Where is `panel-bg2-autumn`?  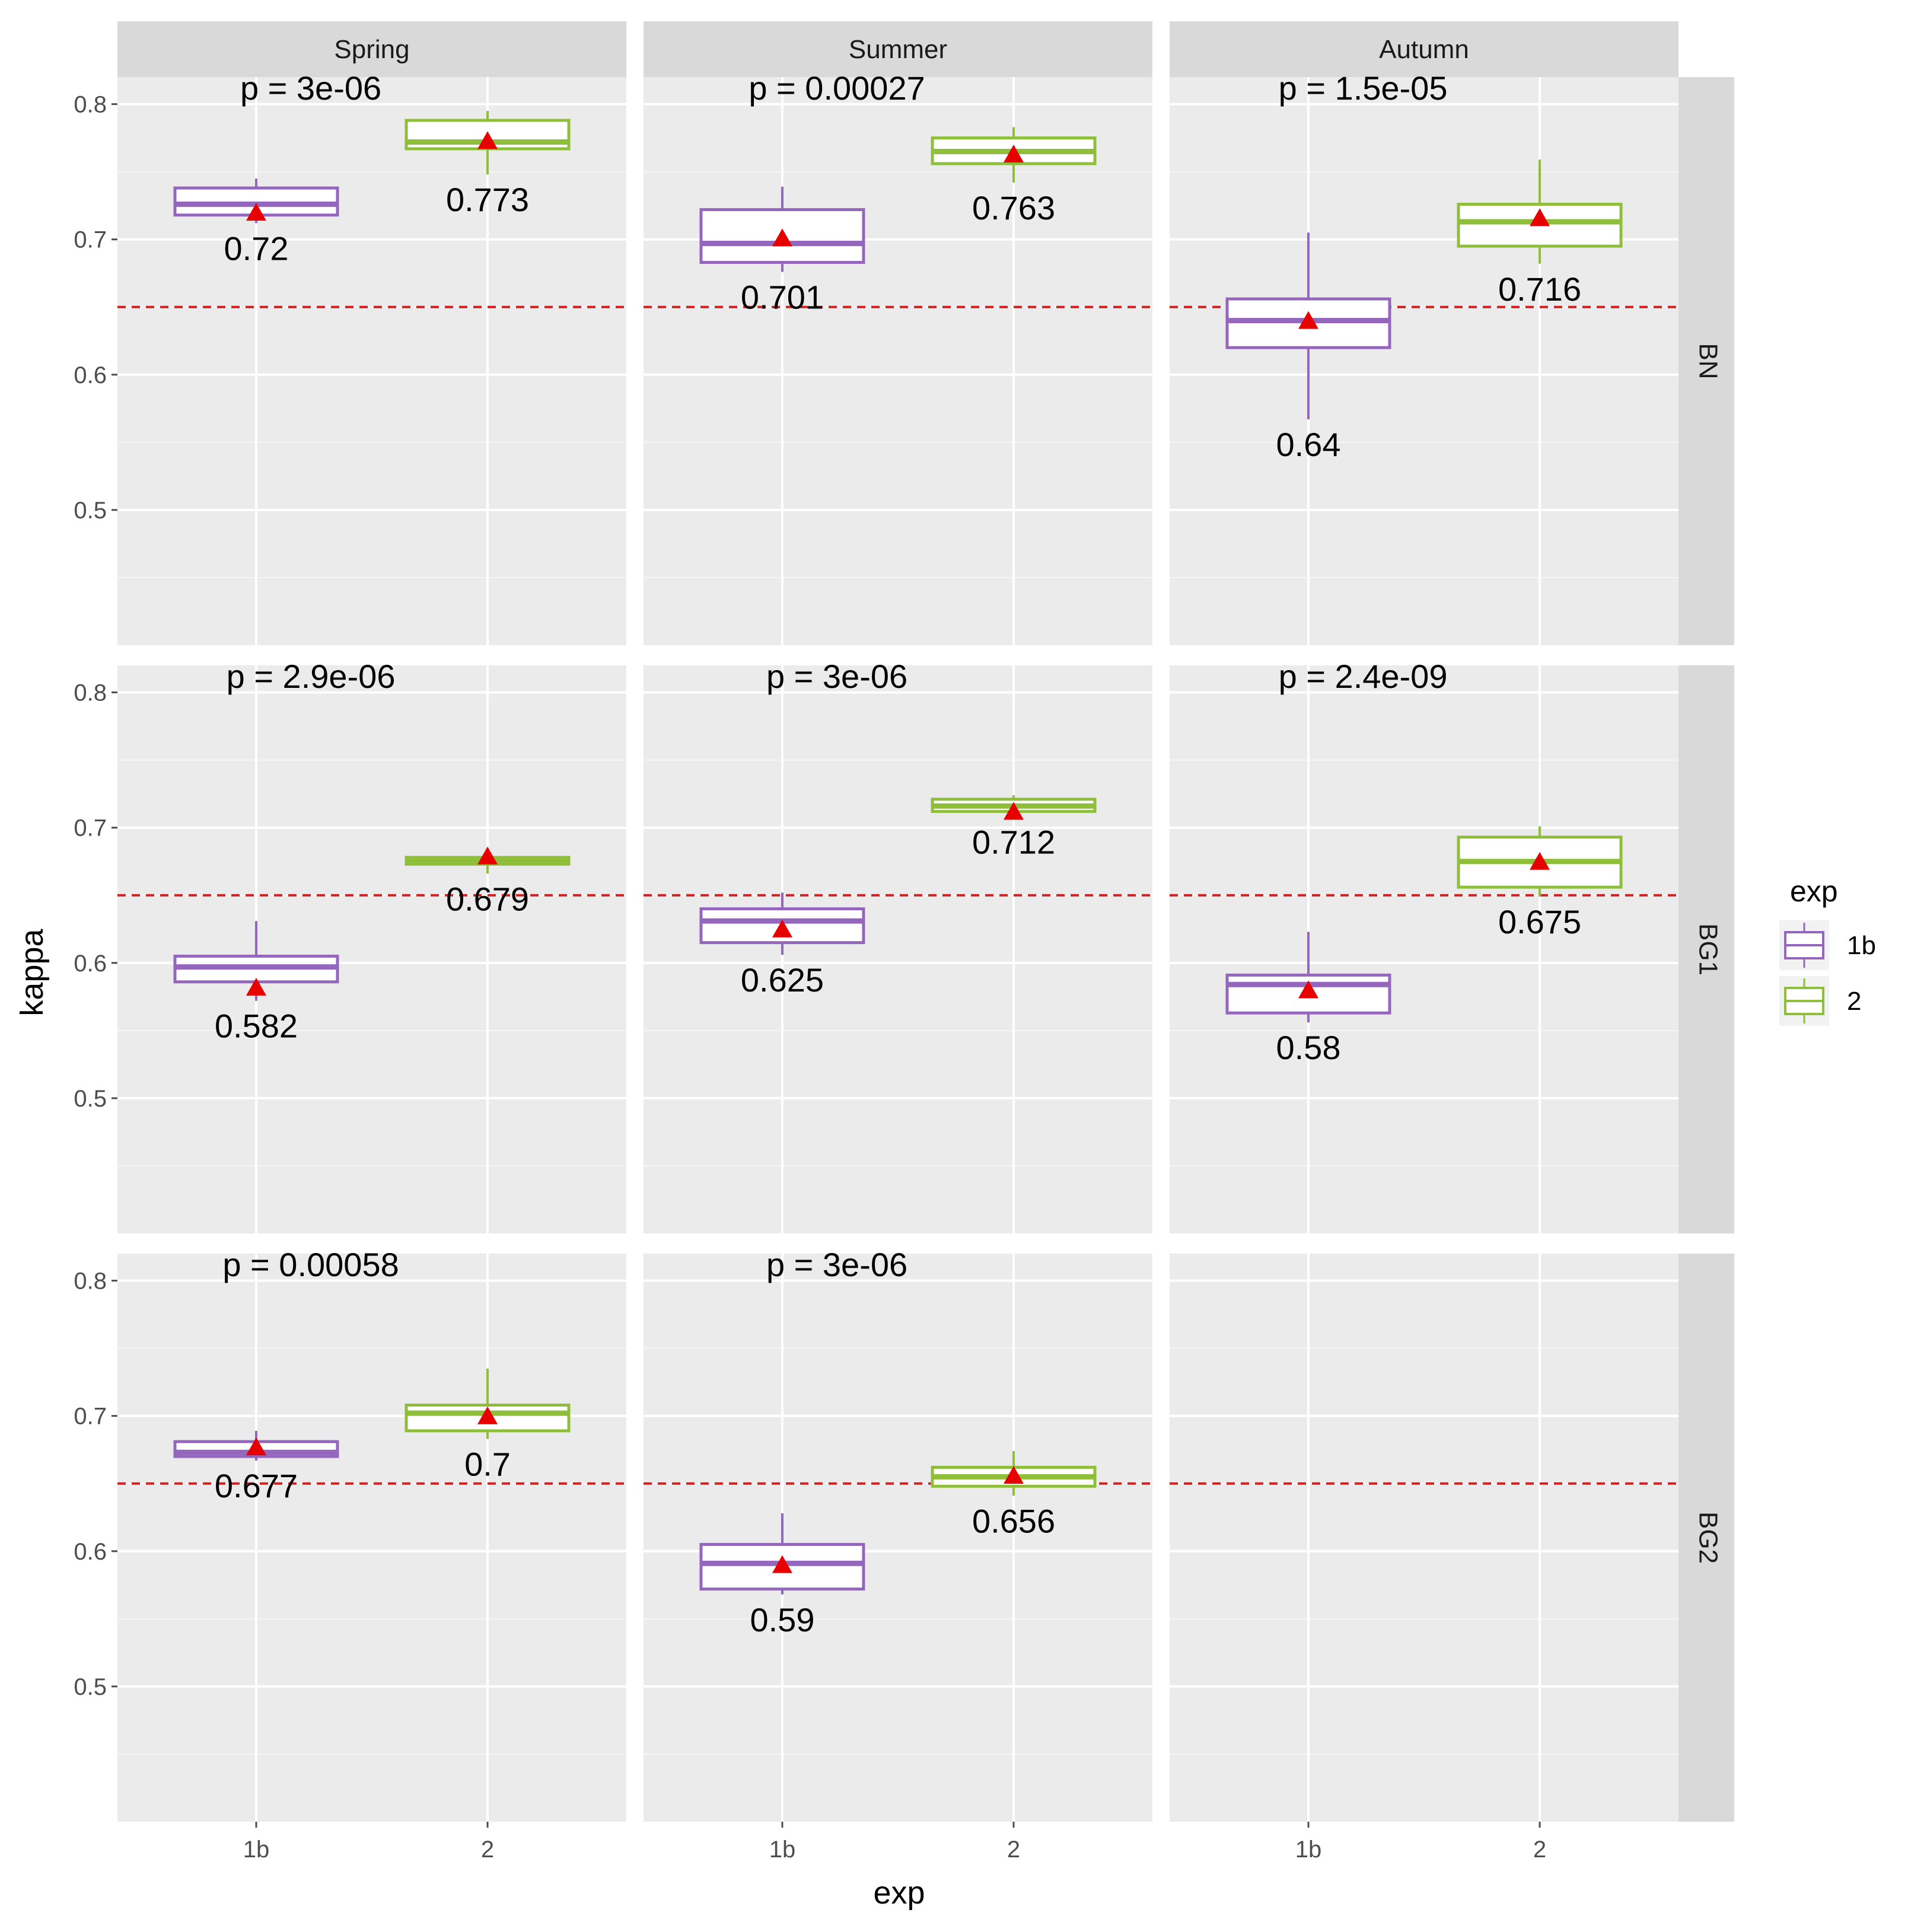 panel-bg2-autumn is located at coordinates (1424, 1538).